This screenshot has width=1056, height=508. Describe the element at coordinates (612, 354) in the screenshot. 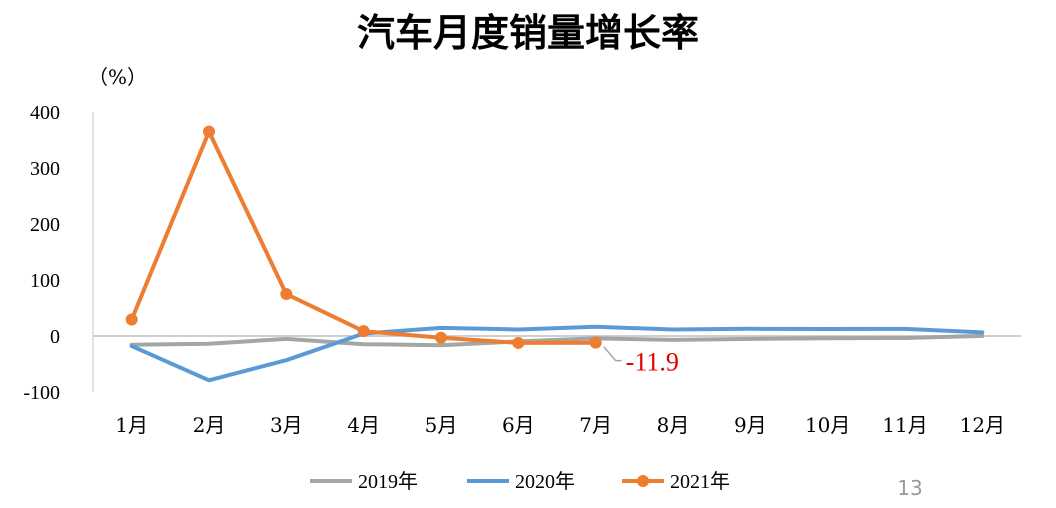

I see `annotation-leader-line` at that location.